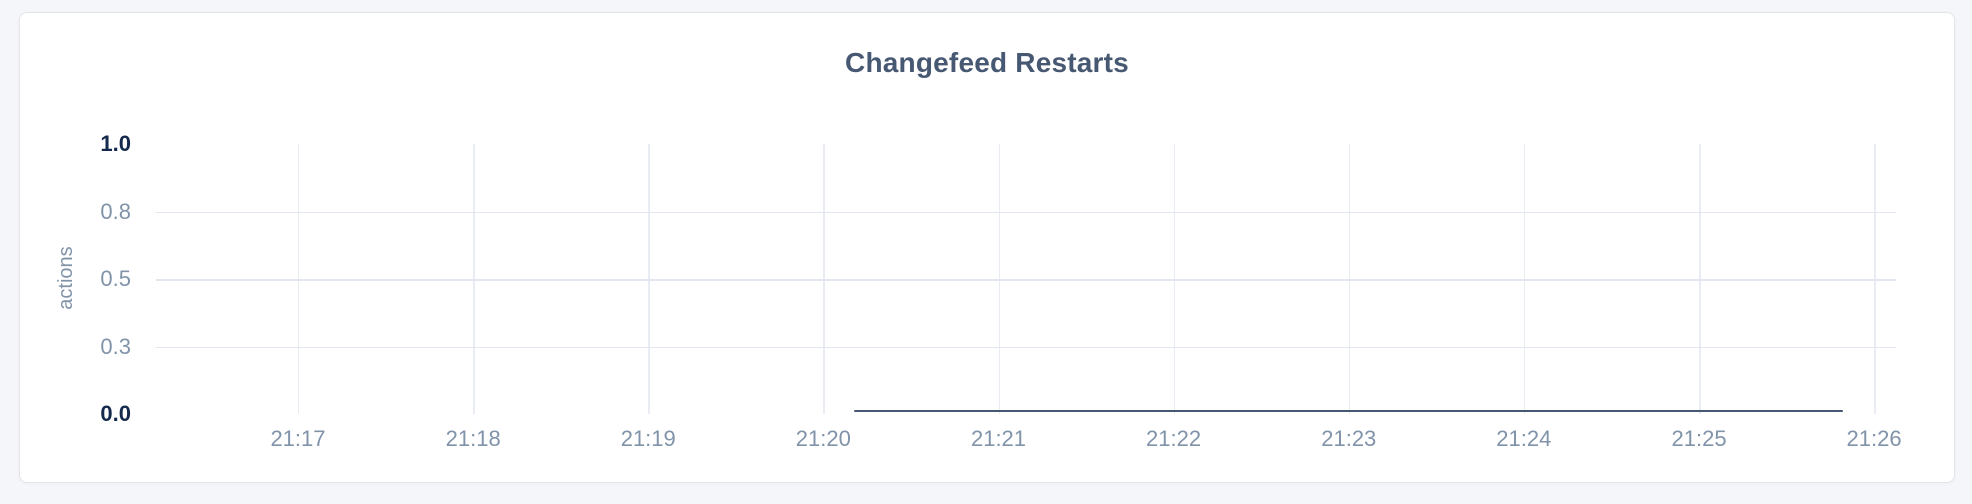 The height and width of the screenshot is (504, 1972). Describe the element at coordinates (987, 62) in the screenshot. I see `chart-title: Changefeed Restarts` at that location.